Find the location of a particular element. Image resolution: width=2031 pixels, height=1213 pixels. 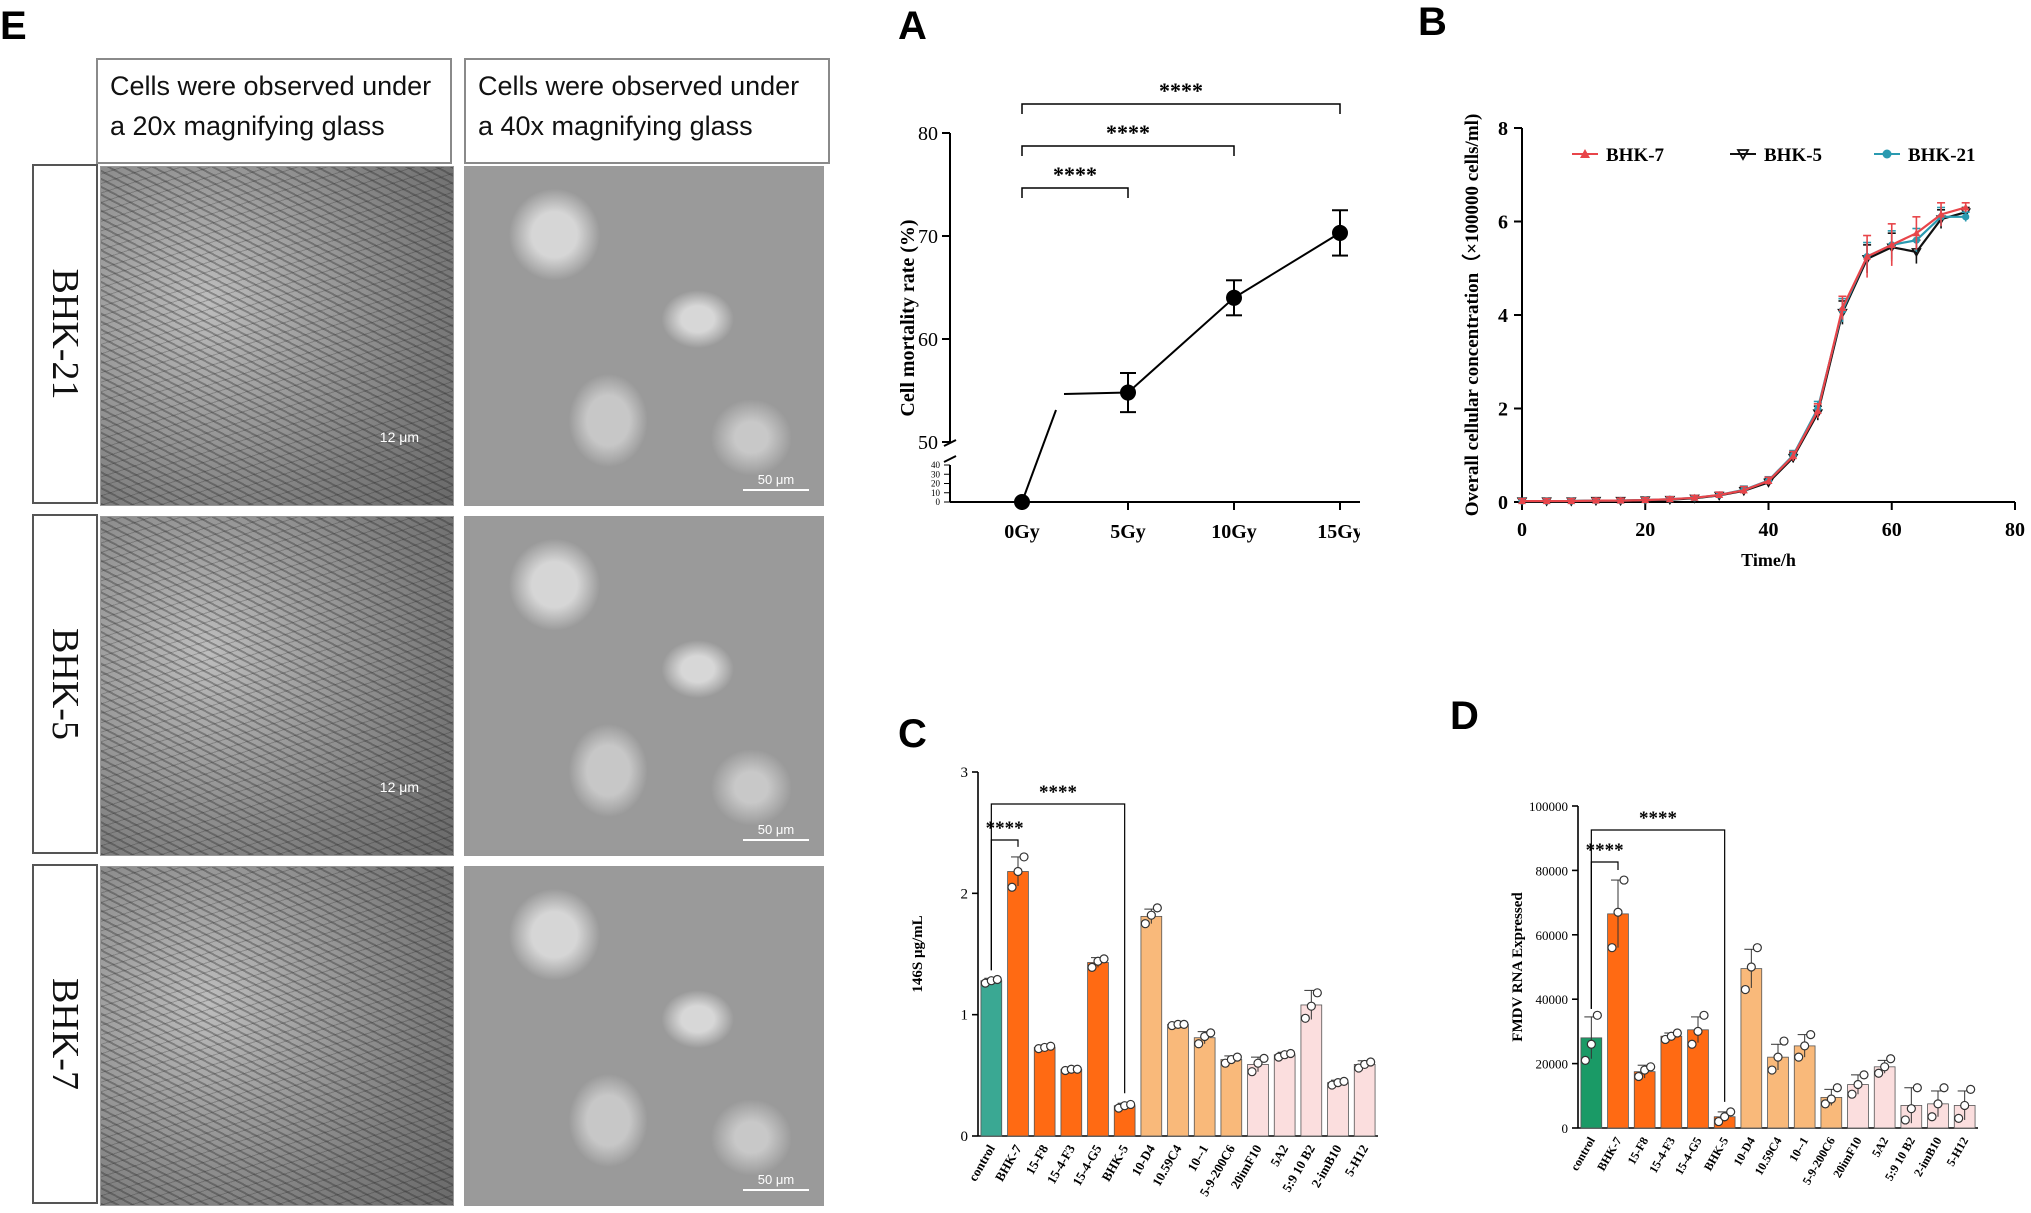

micrograph-bhk7-20x is located at coordinates (277, 1036).